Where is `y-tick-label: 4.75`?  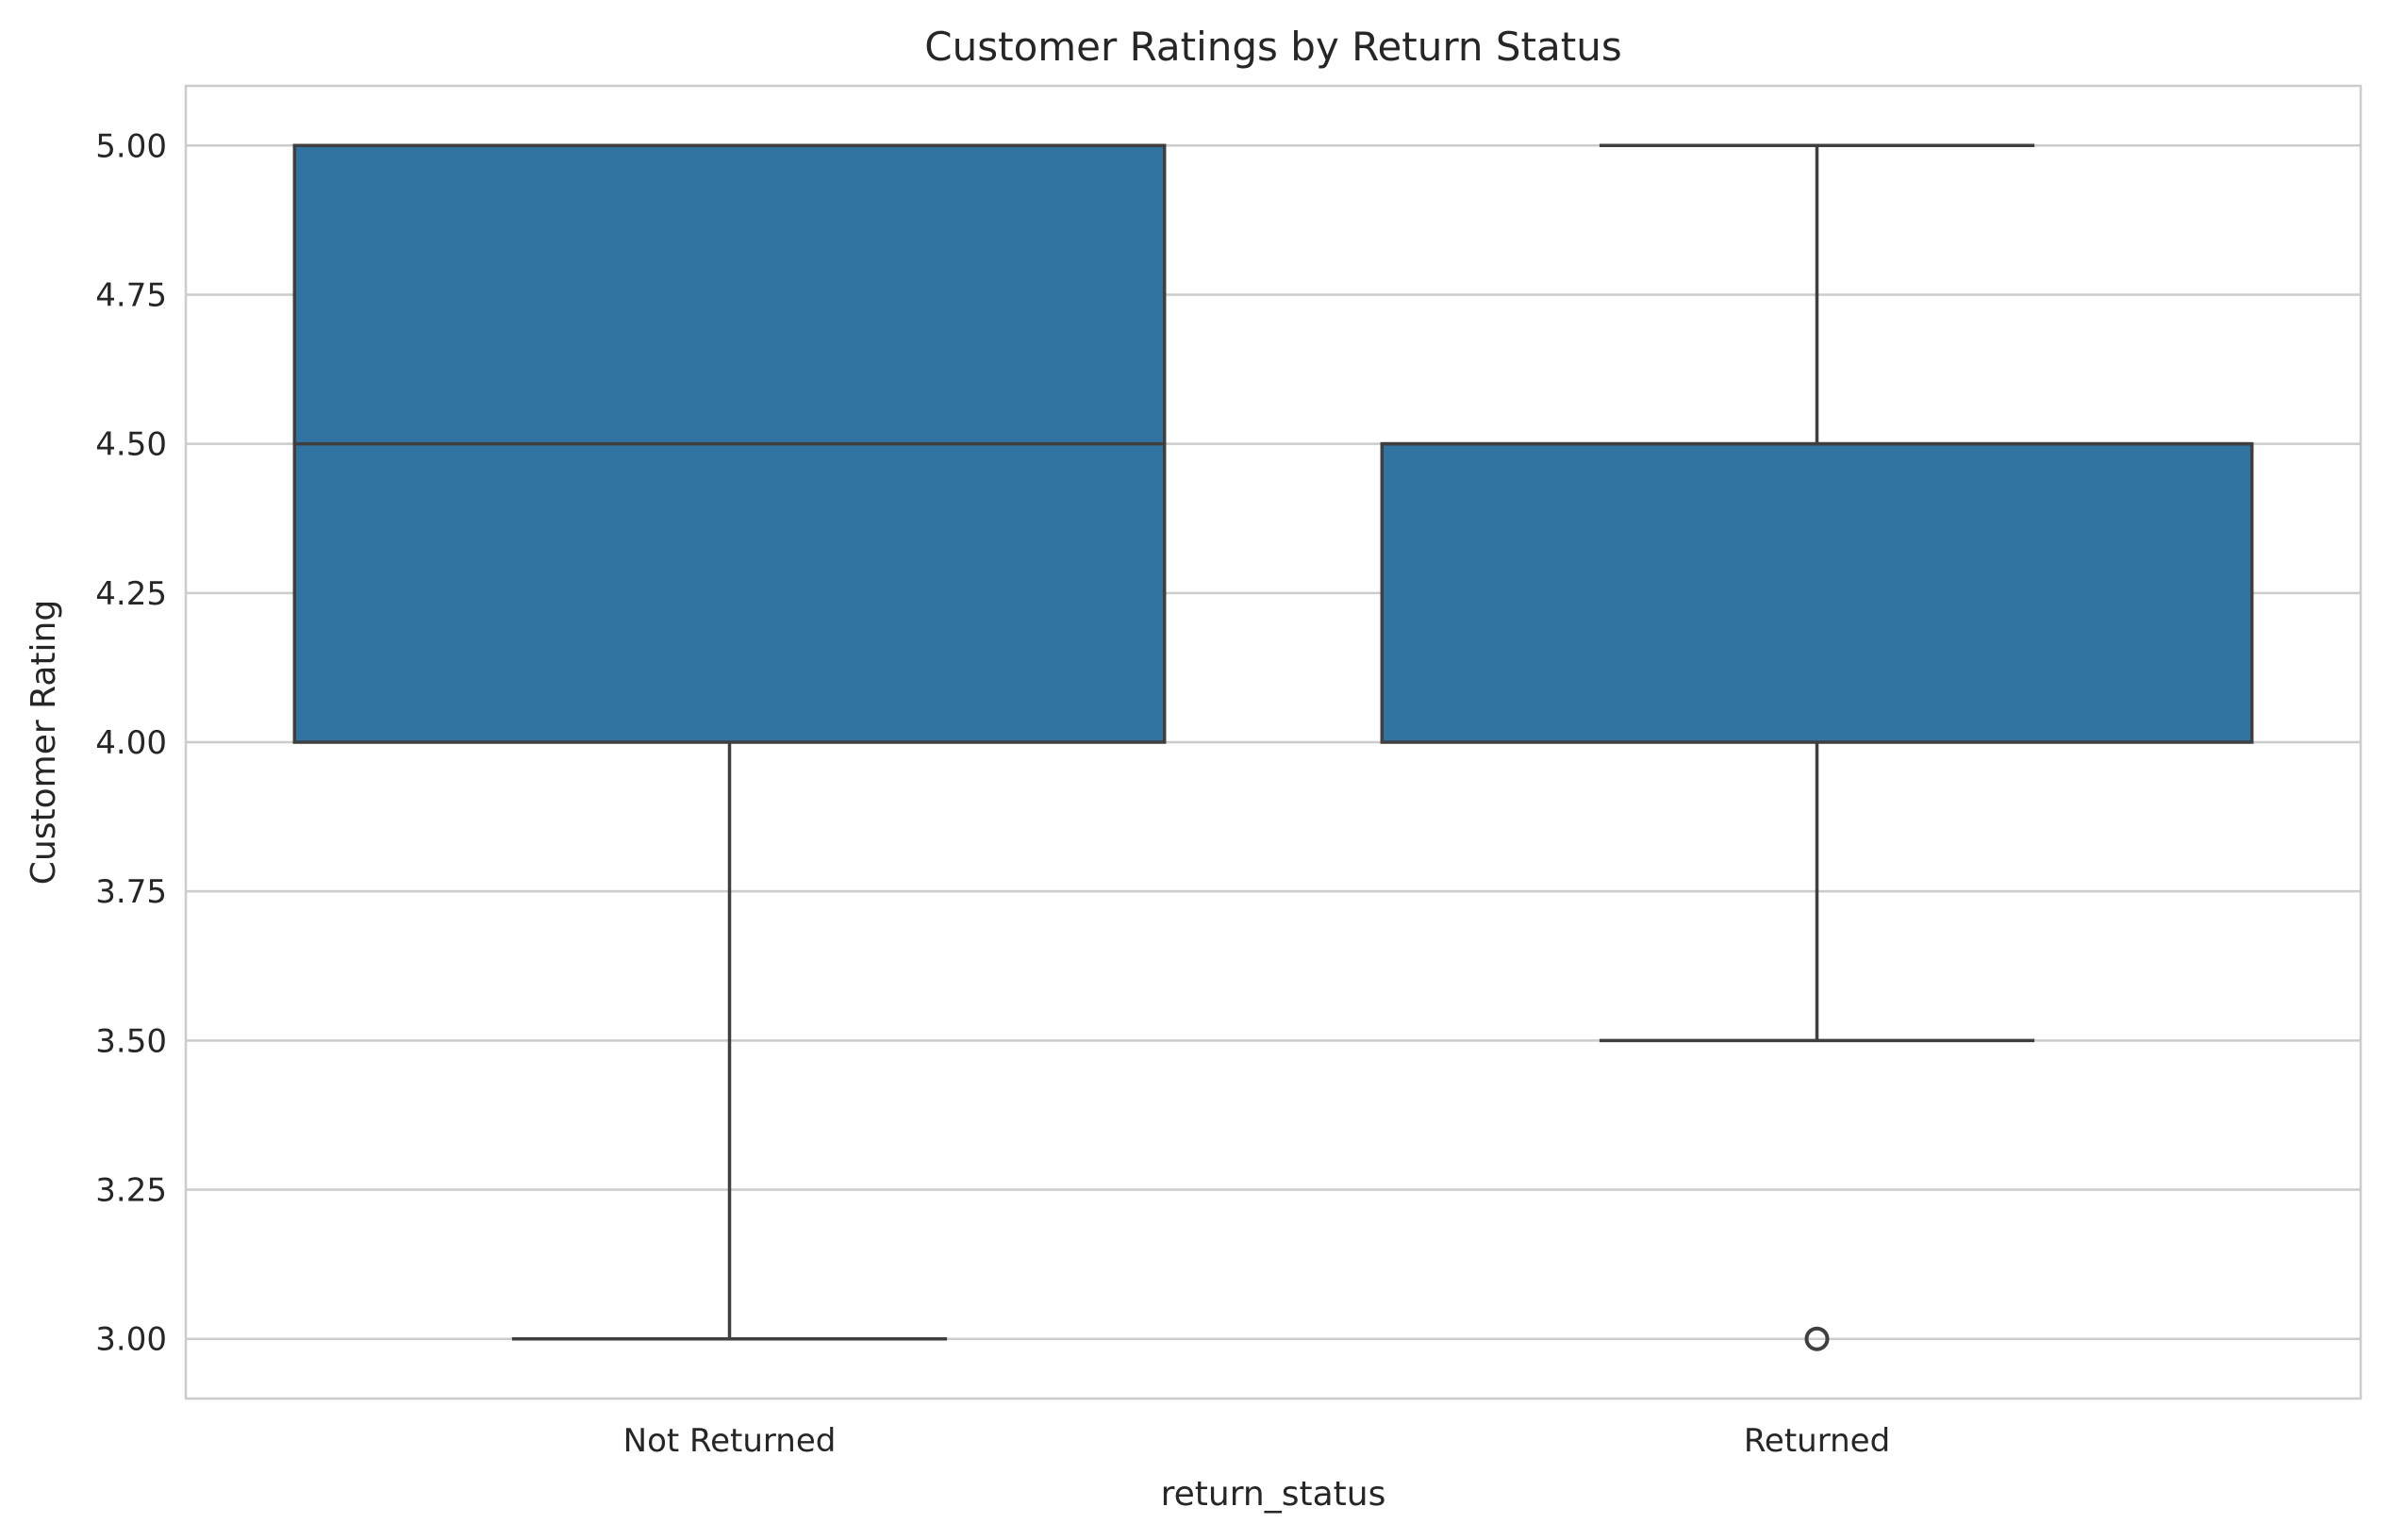
y-tick-label: 4.75 is located at coordinates (131, 295).